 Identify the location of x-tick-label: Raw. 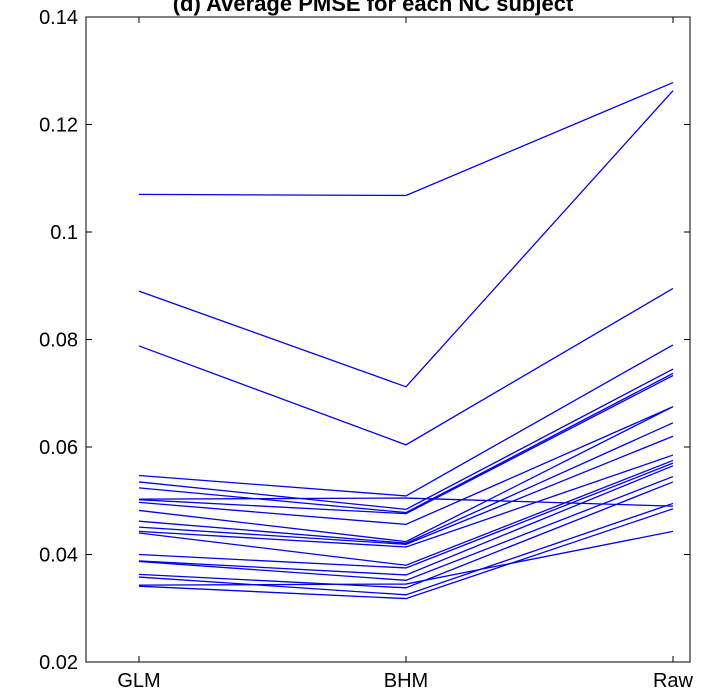
(673, 681).